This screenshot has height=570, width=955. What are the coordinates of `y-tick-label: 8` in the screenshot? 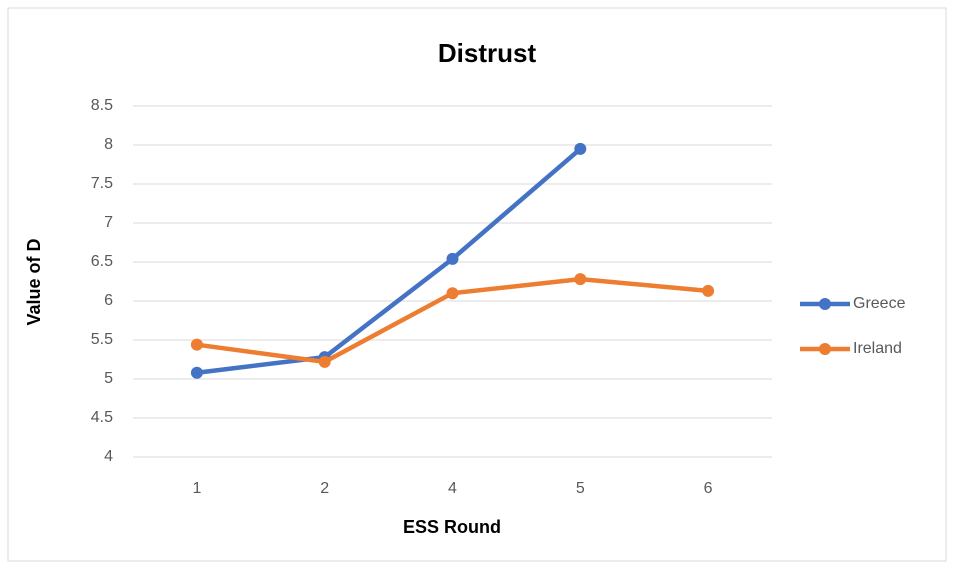 It's located at (108, 144).